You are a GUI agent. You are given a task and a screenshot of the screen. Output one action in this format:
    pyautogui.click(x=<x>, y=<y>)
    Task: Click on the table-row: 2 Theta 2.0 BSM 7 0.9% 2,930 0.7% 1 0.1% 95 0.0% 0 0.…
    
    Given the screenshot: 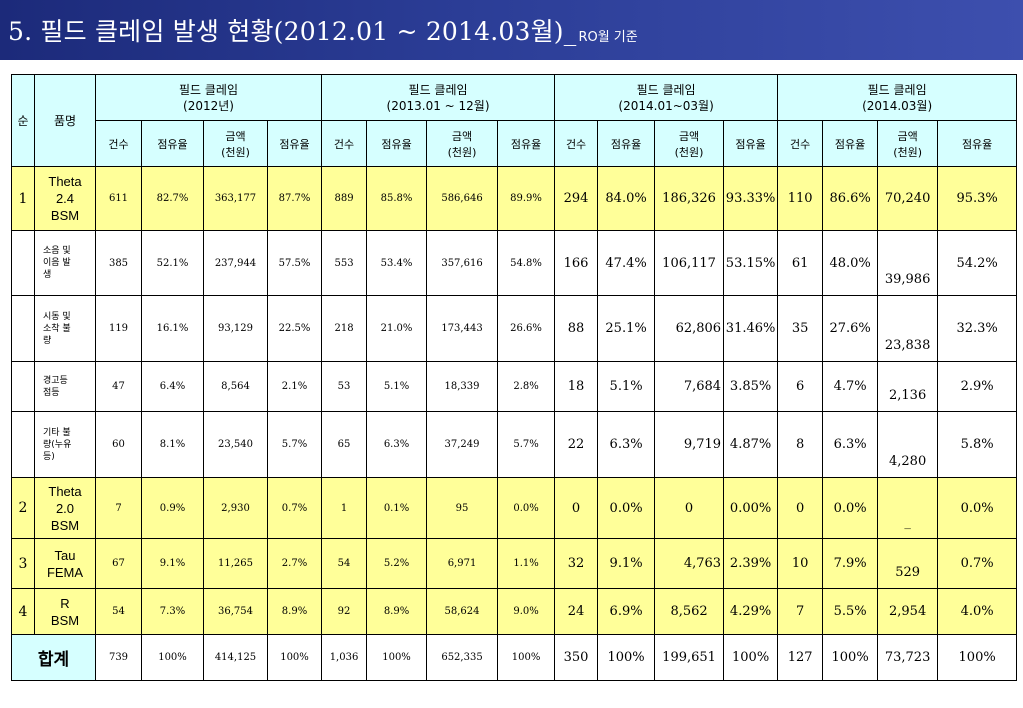 What is the action you would take?
    pyautogui.click(x=514, y=508)
    